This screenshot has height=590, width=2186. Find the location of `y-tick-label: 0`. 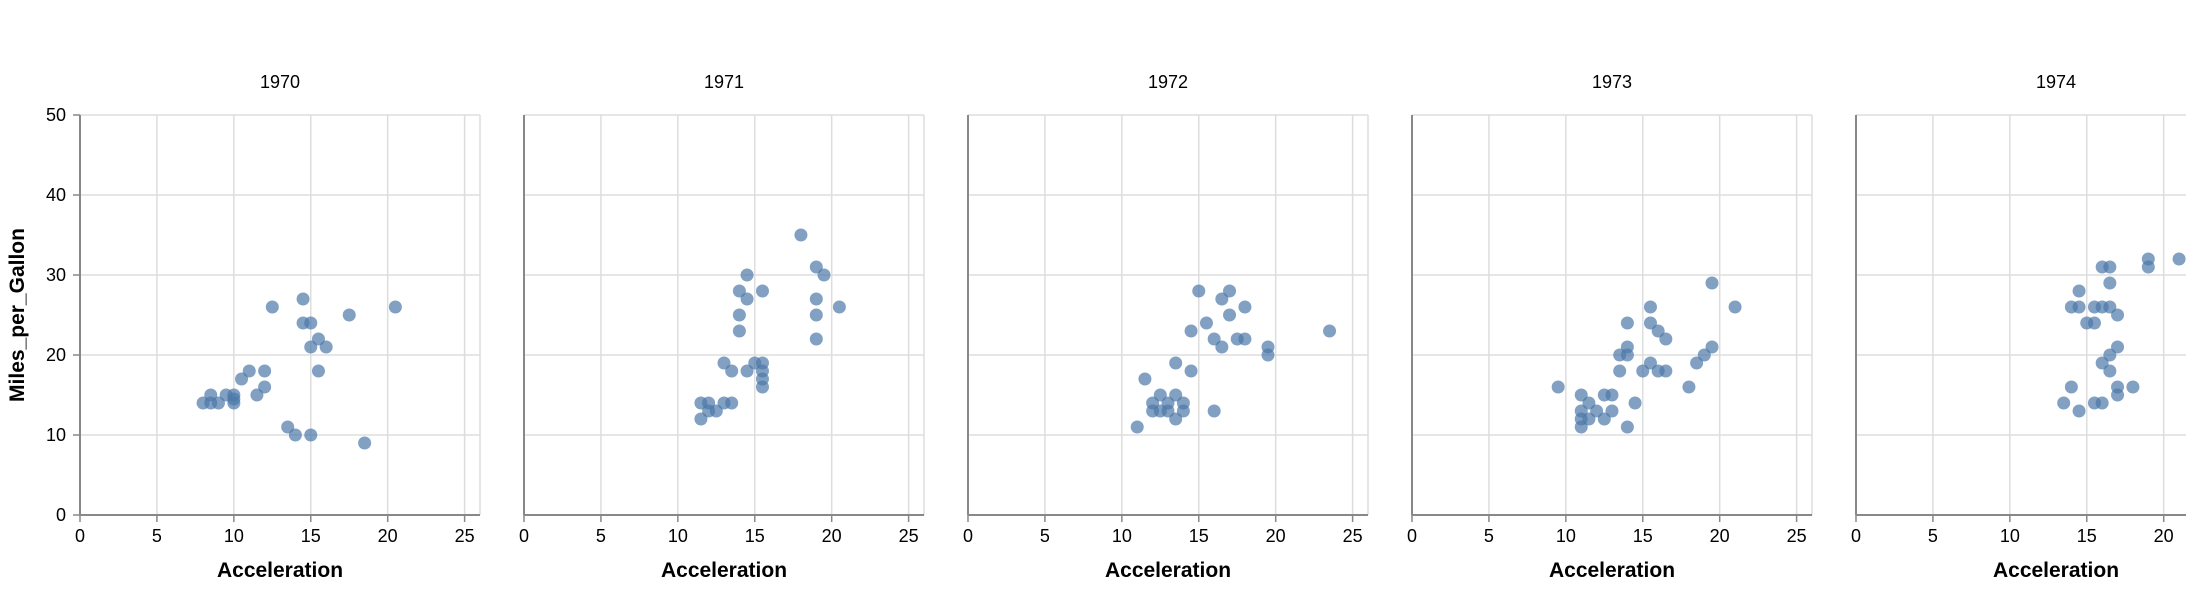

y-tick-label: 0 is located at coordinates (61, 515).